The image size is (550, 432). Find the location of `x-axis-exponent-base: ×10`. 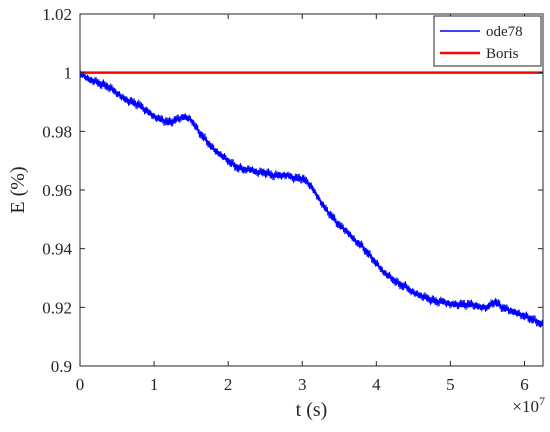

x-axis-exponent-base: ×10 is located at coordinates (525, 406).